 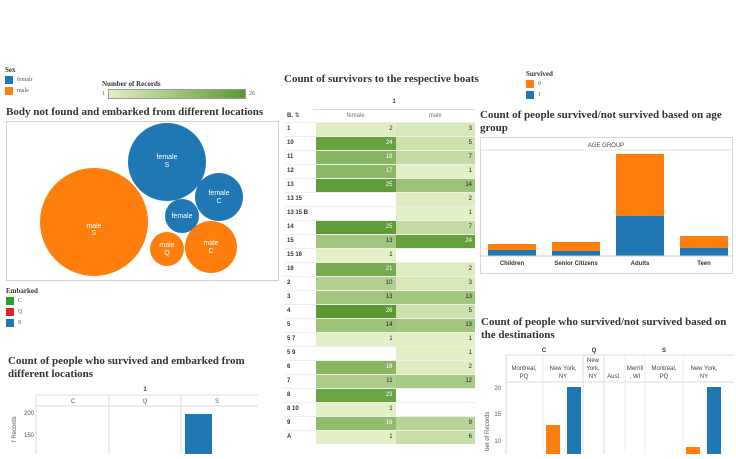 What do you see at coordinates (544, 351) in the screenshot?
I see `dest-port-c: C` at bounding box center [544, 351].